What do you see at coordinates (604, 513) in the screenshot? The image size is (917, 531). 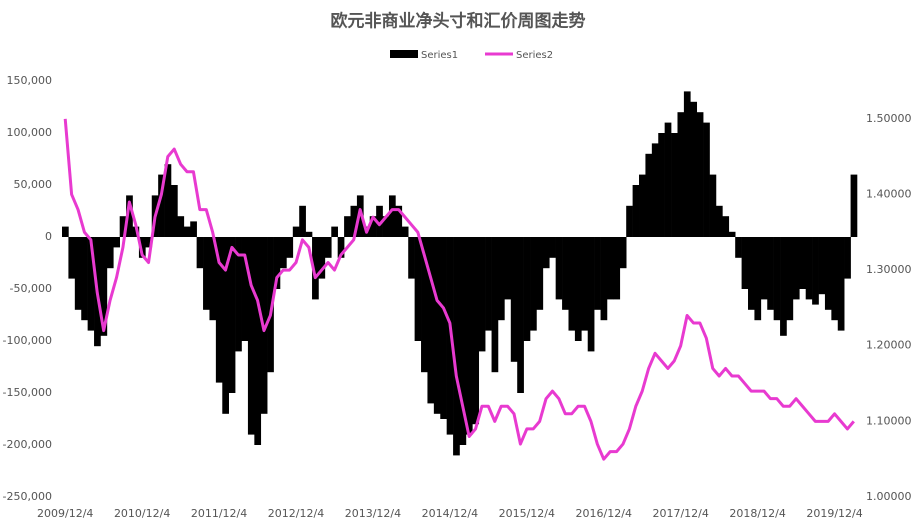 I see `x-tick-label: 2016/12/4` at bounding box center [604, 513].